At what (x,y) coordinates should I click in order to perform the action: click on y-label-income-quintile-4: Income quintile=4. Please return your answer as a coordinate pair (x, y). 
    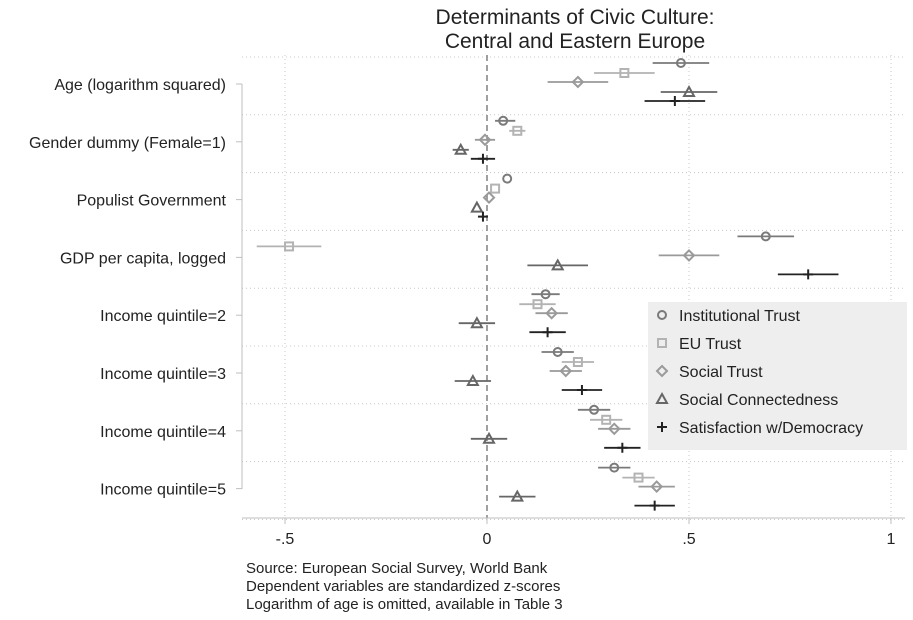
    Looking at the image, I should click on (163, 432).